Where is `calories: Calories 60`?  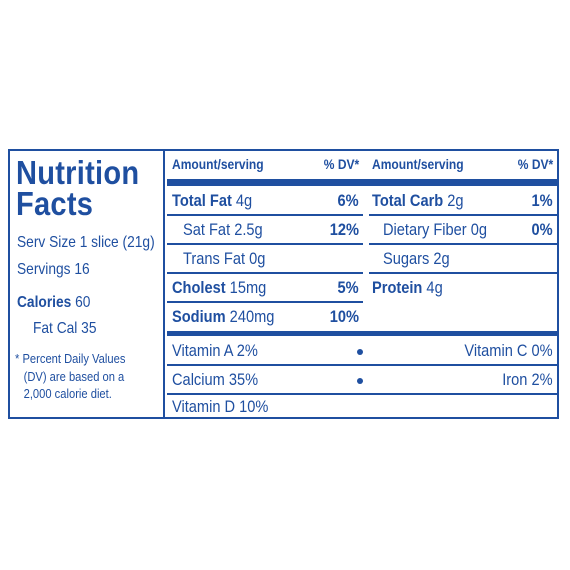
calories: Calories 60 is located at coordinates (53, 303).